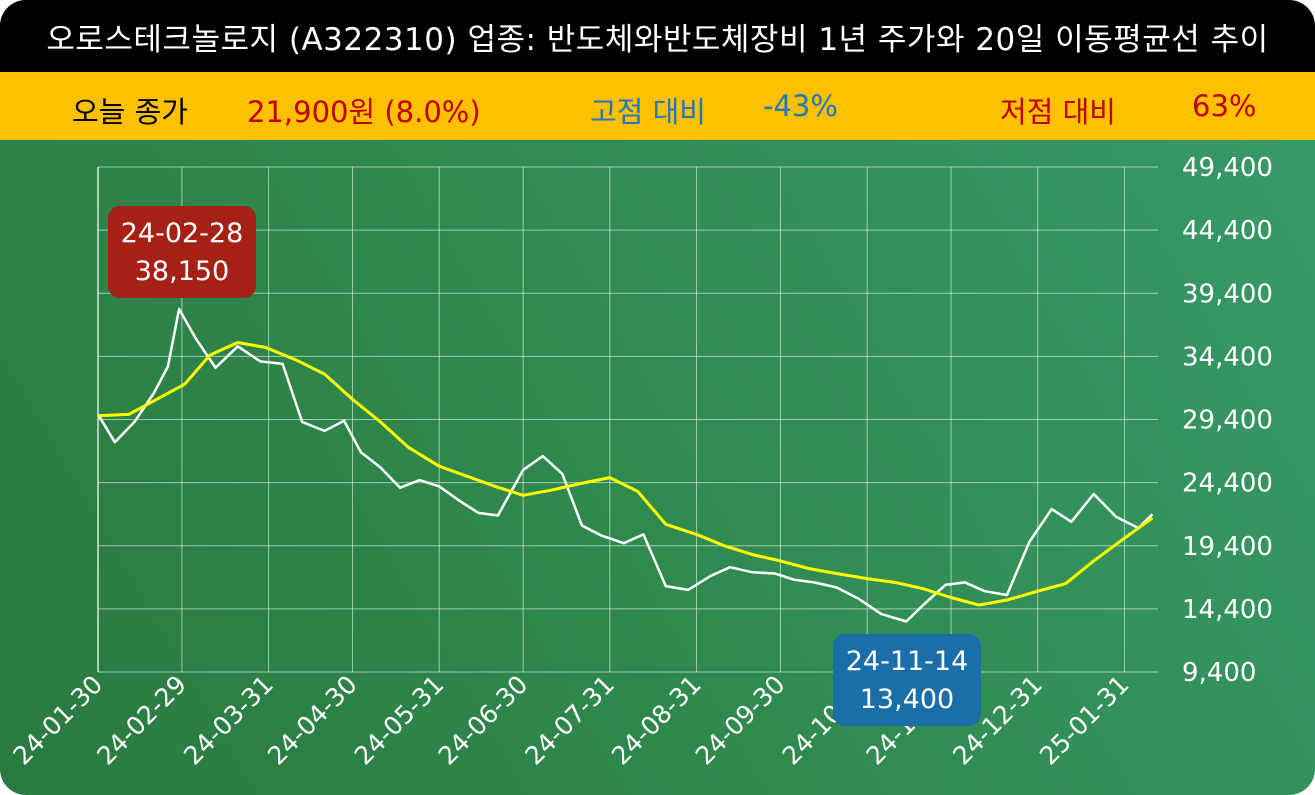  I want to click on high-callout-value: 38,150, so click(182, 271).